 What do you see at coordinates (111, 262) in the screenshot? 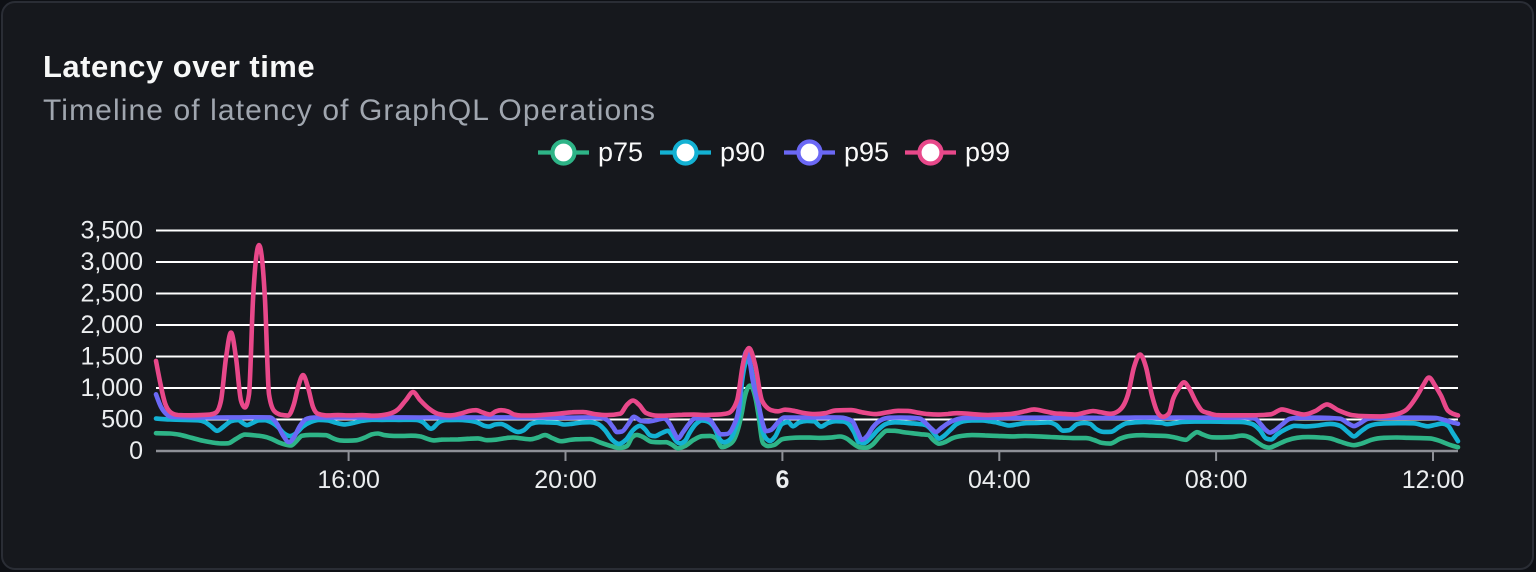
I see `svg-text: 3,000` at bounding box center [111, 262].